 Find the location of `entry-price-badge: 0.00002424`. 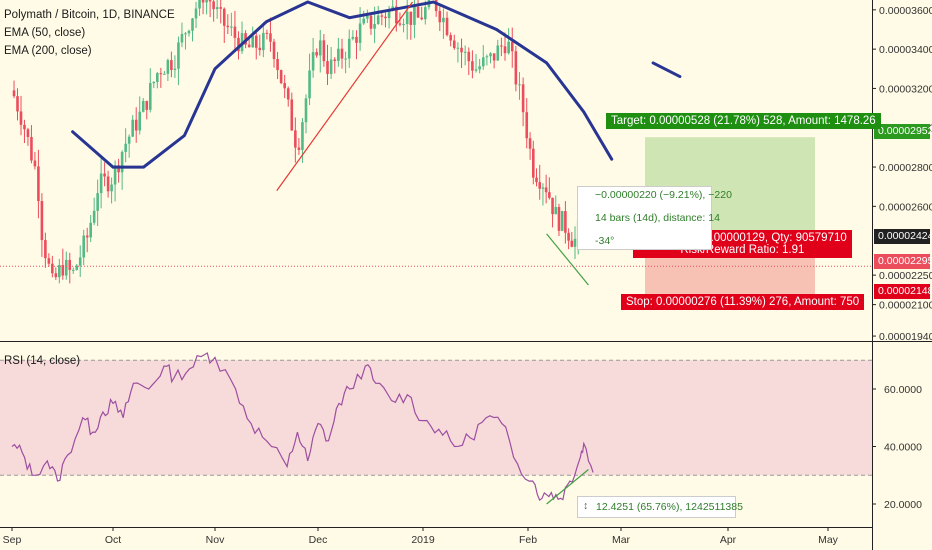

entry-price-badge: 0.00002424 is located at coordinates (903, 236).